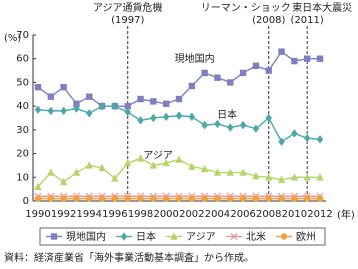 The image size is (358, 269). What do you see at coordinates (191, 214) in the screenshot?
I see `x-tick-label: 2002` at bounding box center [191, 214].